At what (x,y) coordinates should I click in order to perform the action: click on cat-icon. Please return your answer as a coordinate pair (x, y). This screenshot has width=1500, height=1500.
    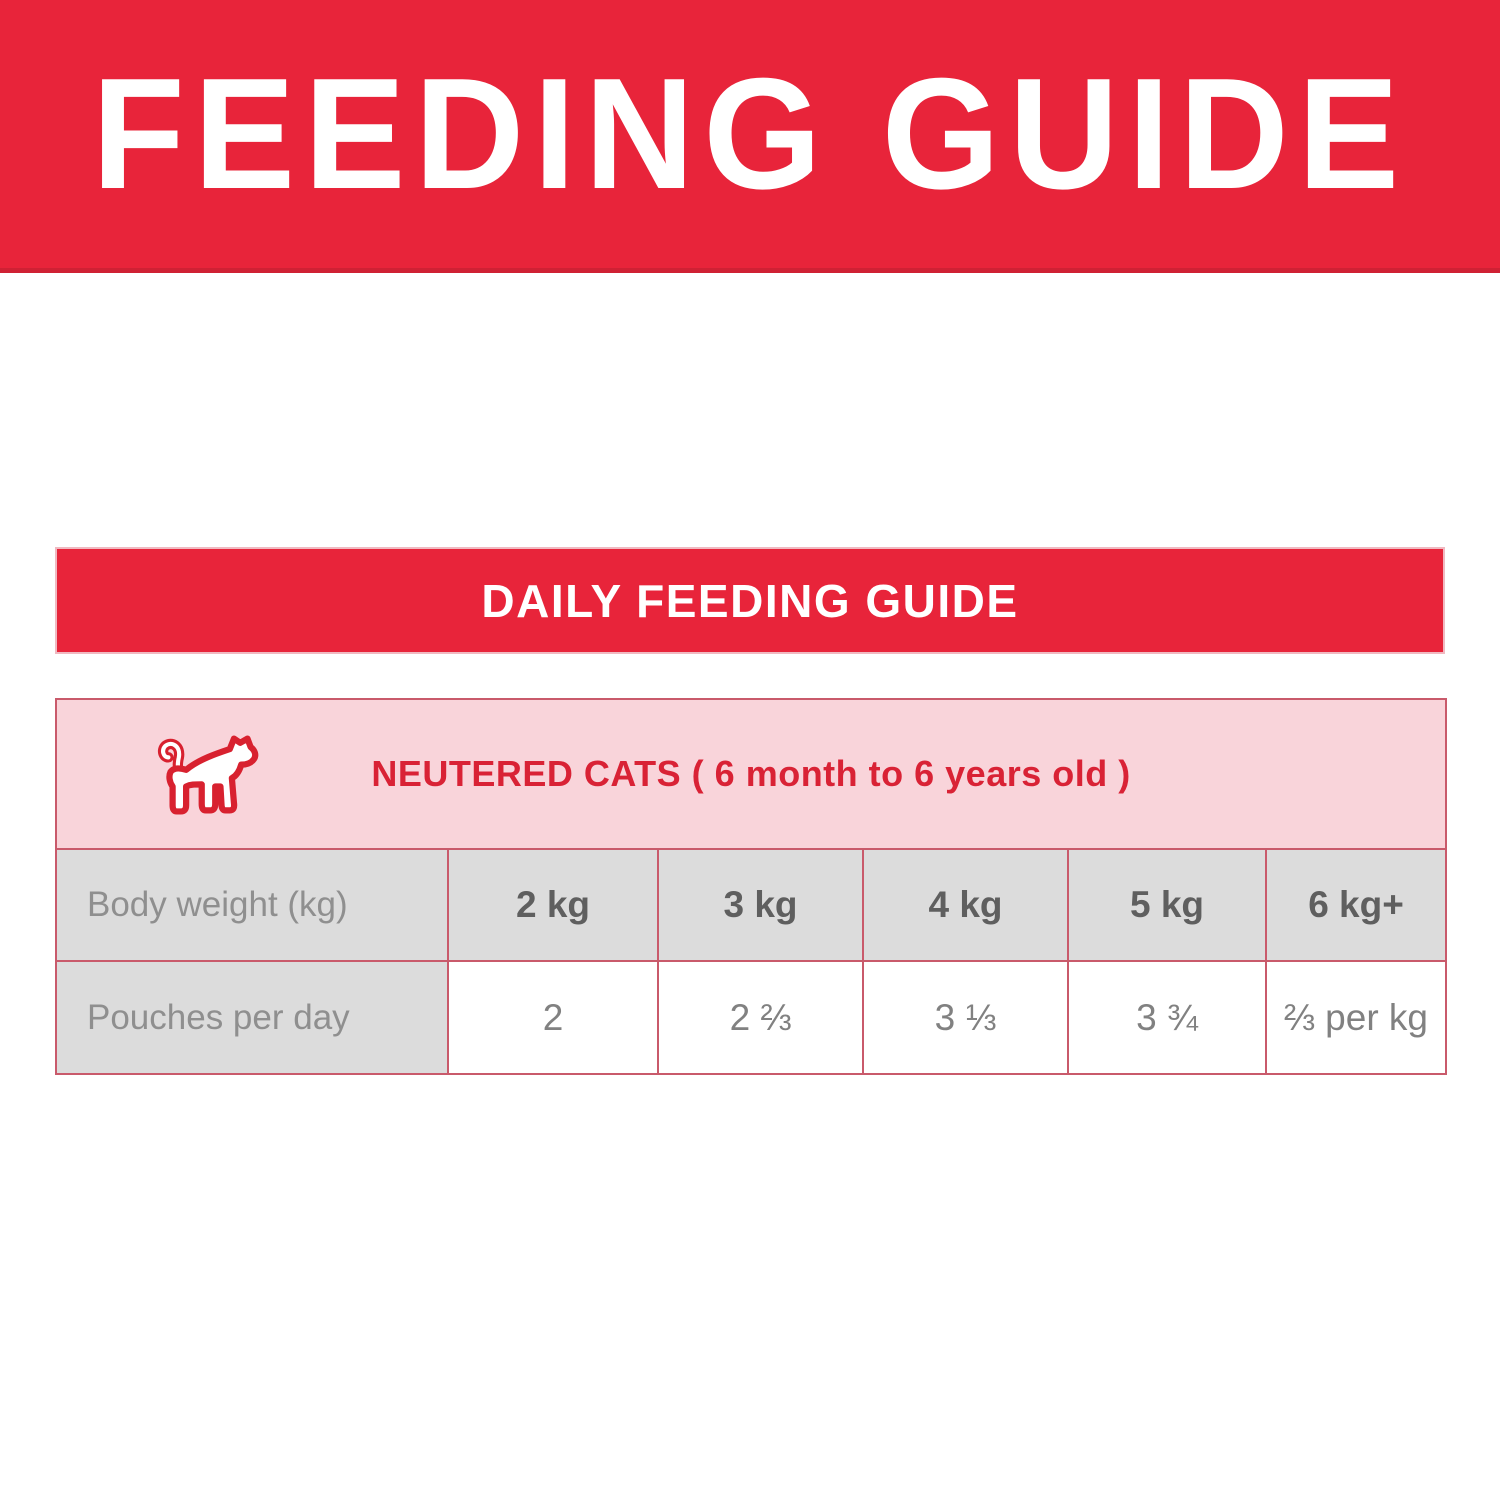
    Looking at the image, I should click on (209, 774).